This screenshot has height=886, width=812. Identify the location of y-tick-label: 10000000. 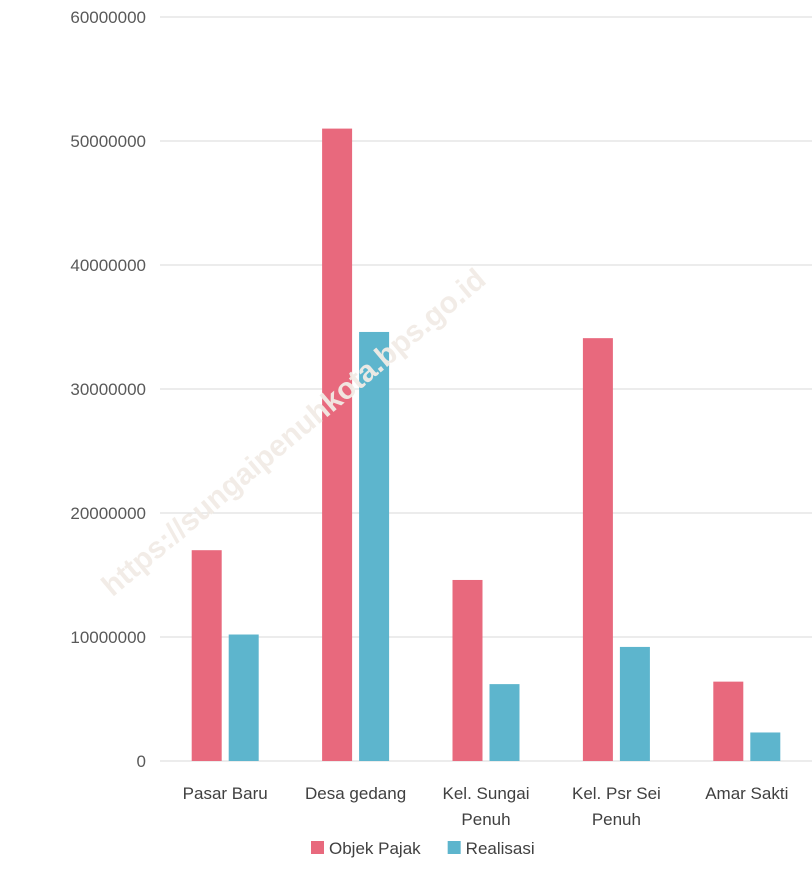
(108, 637).